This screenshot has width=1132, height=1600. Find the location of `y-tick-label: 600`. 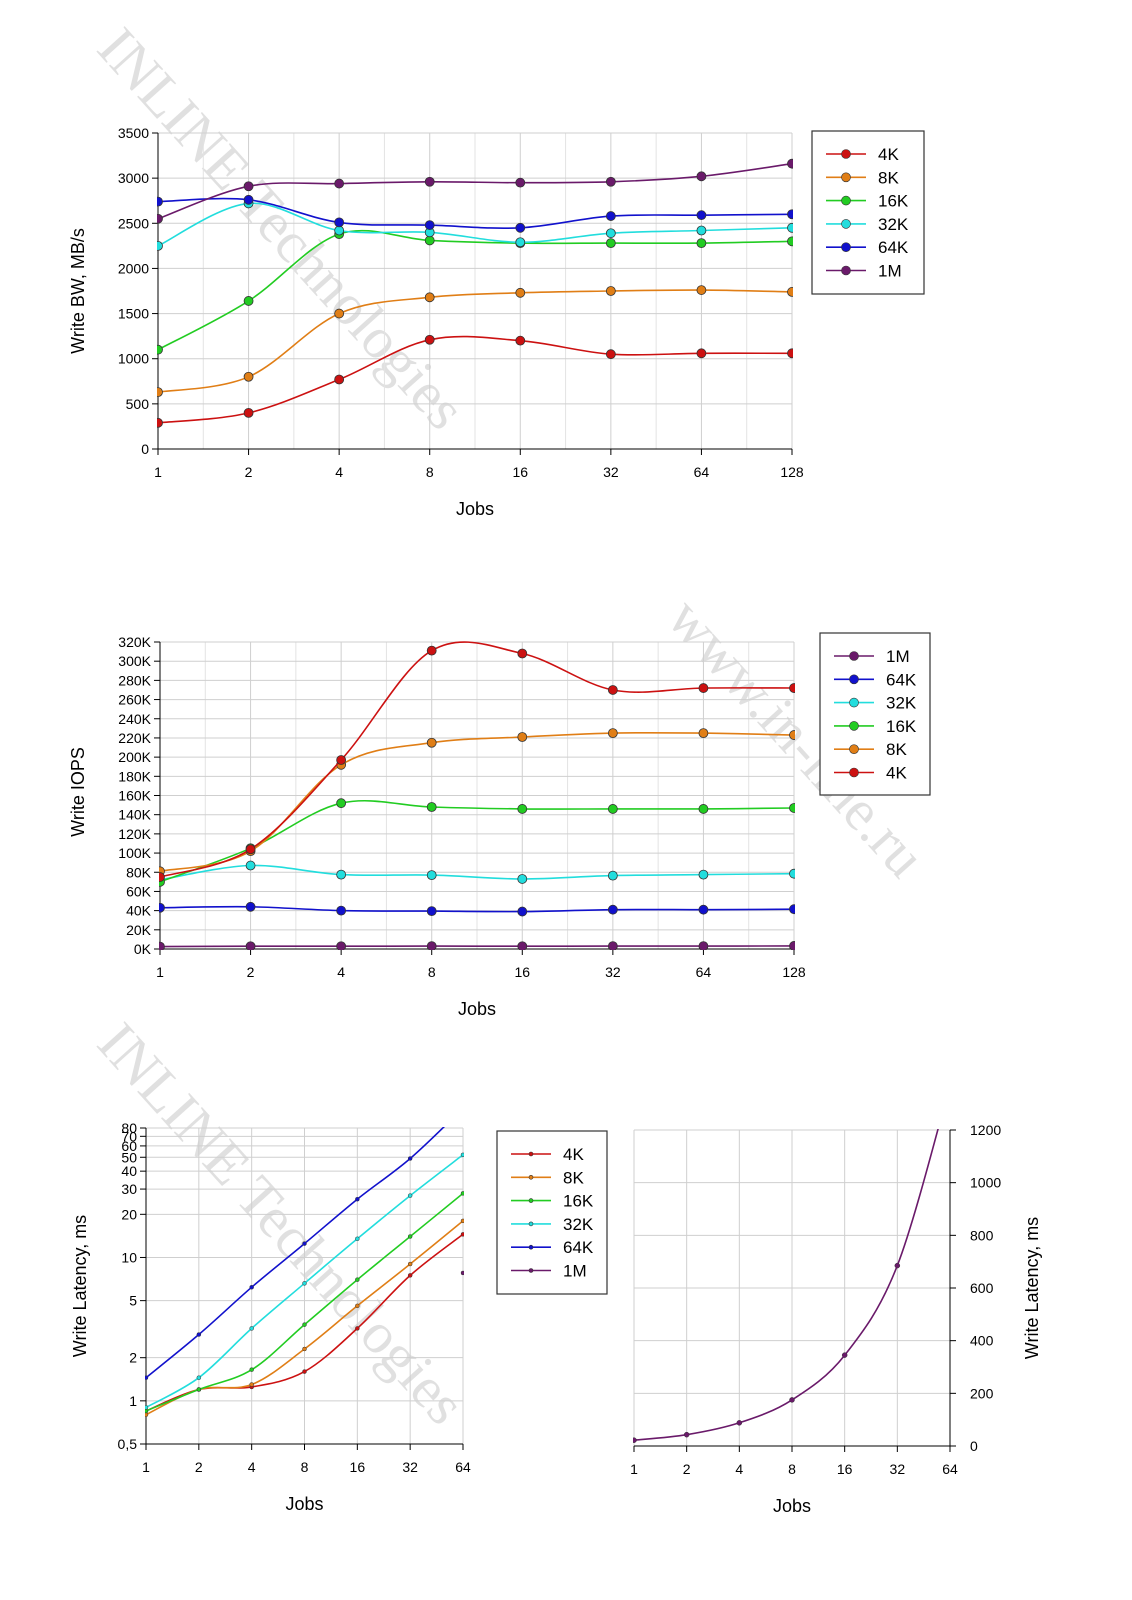

y-tick-label: 600 is located at coordinates (982, 1288).